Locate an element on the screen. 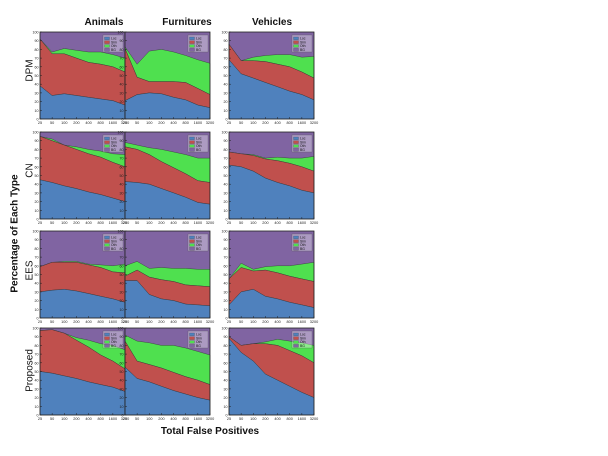 The image size is (608, 456). panel-proposed-vehicles-xtick-label: 400 is located at coordinates (277, 419).